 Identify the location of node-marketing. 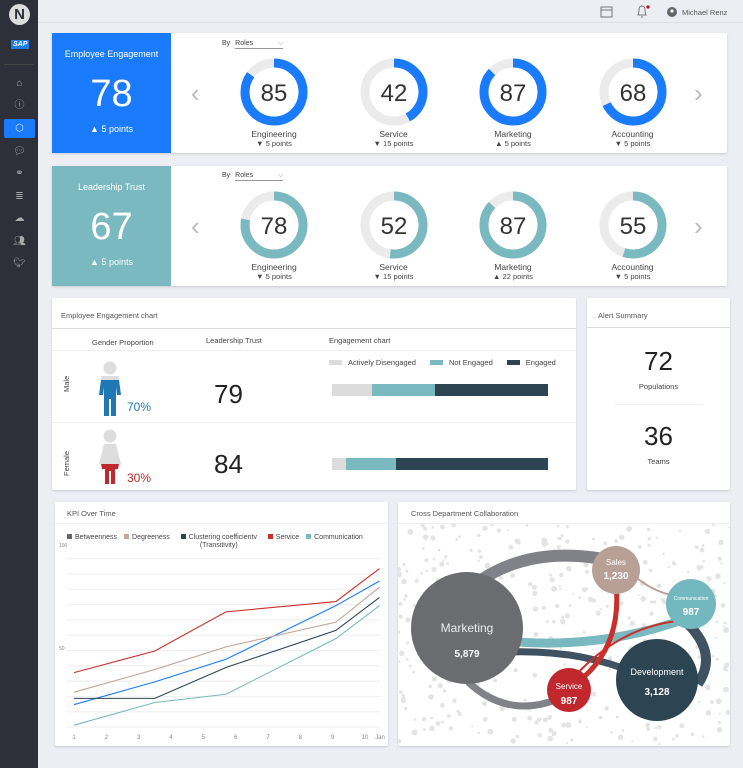
(467, 628).